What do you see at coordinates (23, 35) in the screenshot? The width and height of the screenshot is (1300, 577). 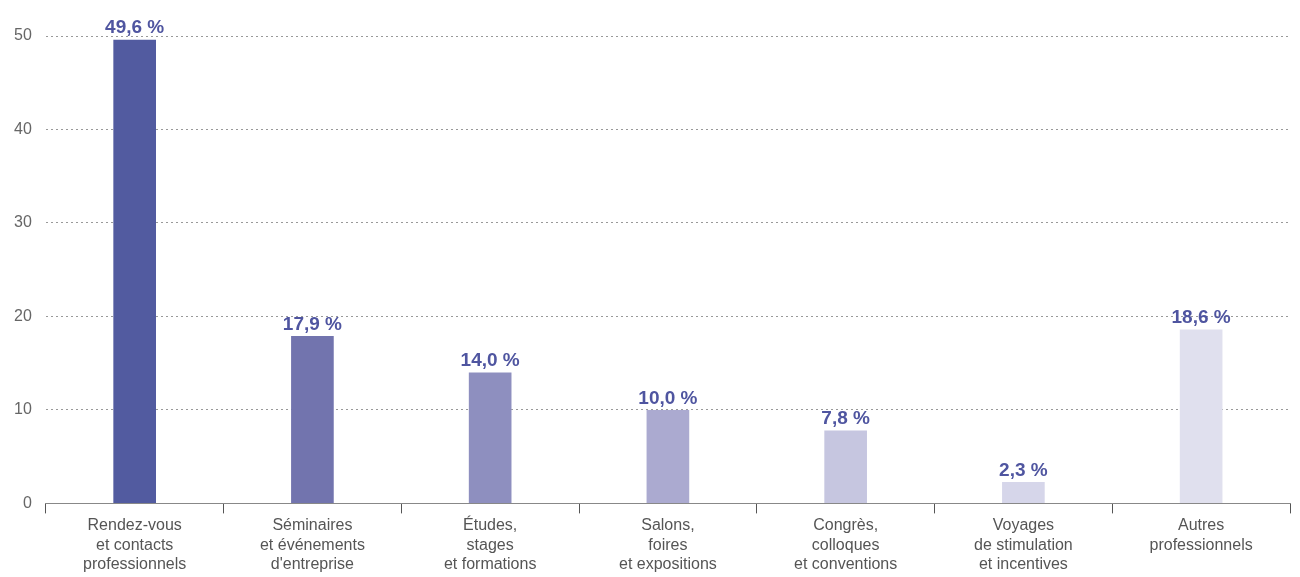 I see `y-tick-label: 50` at bounding box center [23, 35].